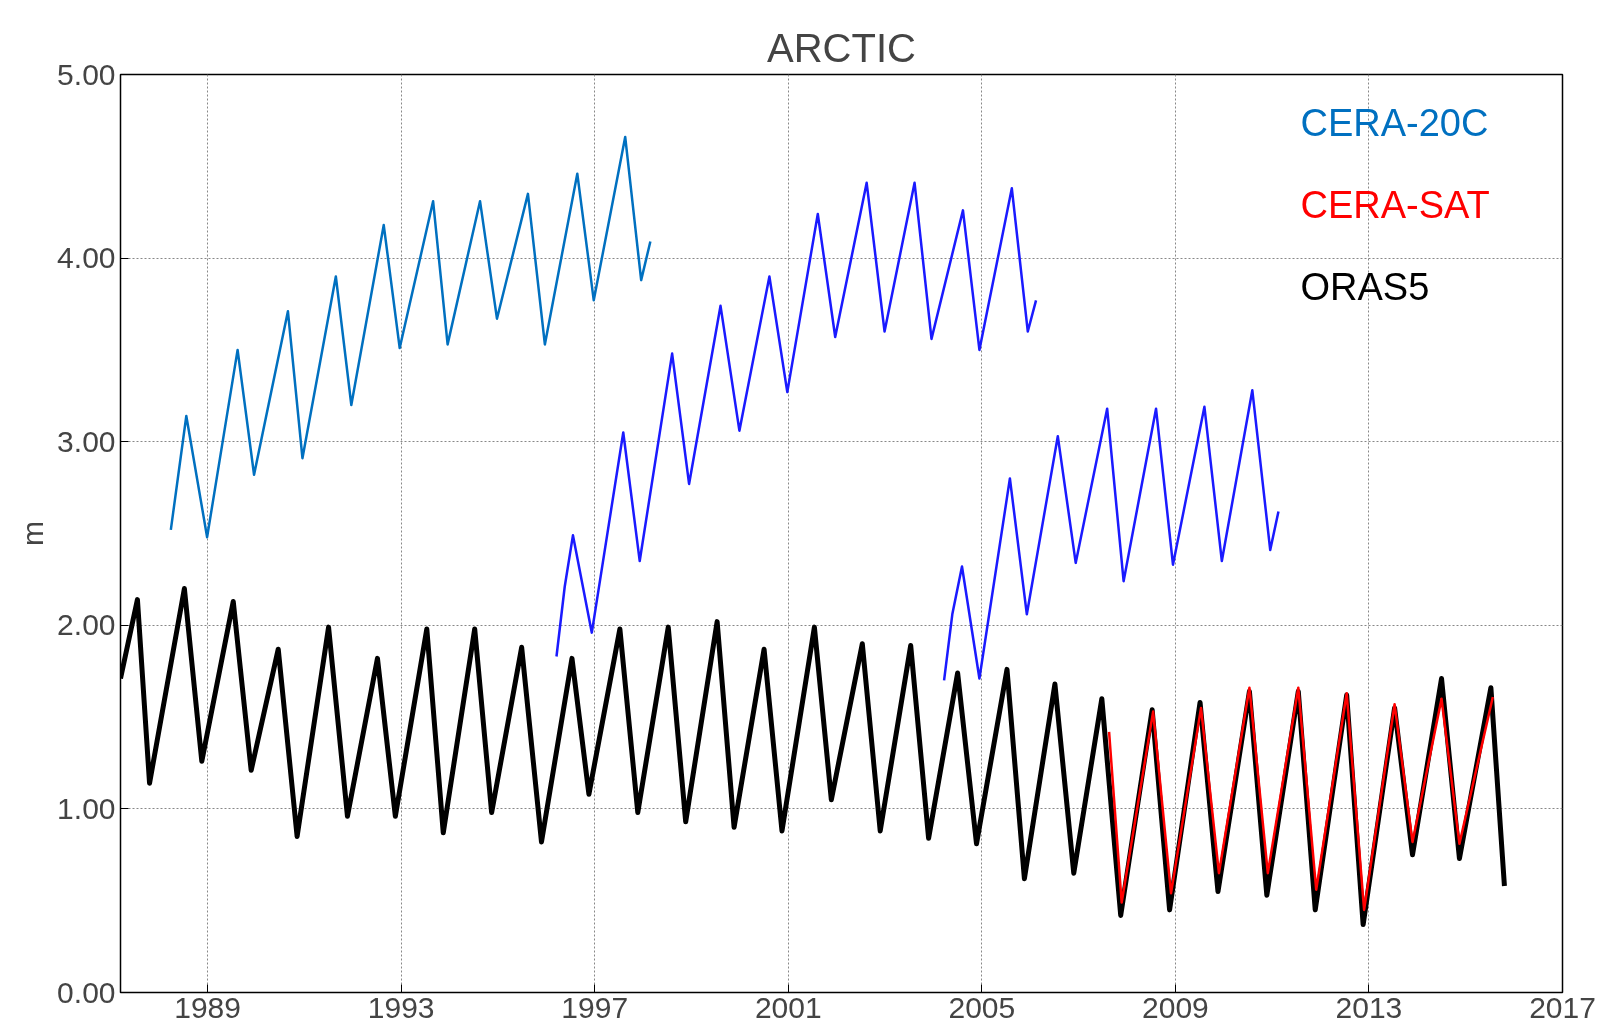 The image size is (1612, 1032). I want to click on text: CERA-20C, so click(1394, 122).